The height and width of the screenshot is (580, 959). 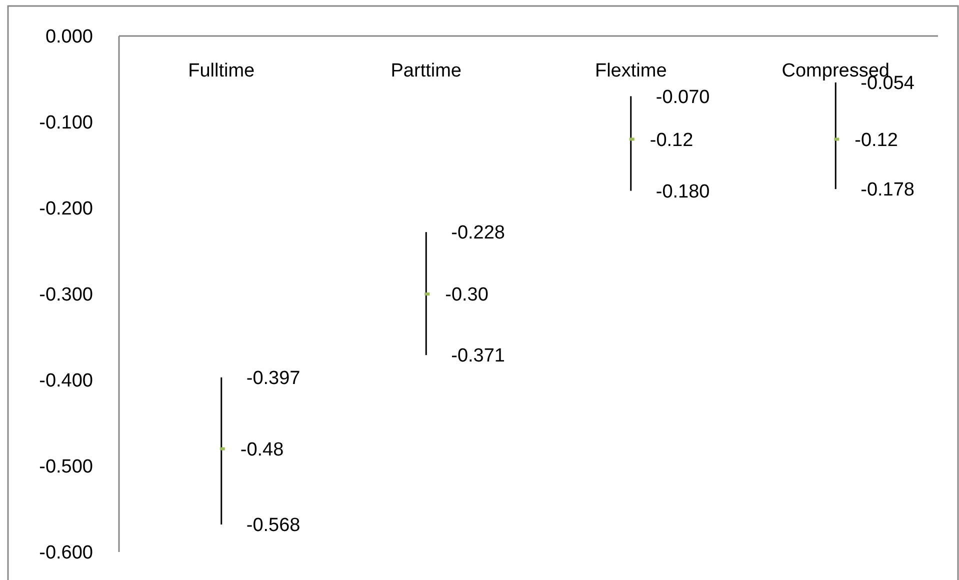 What do you see at coordinates (478, 233) in the screenshot?
I see `annotation: -0.228` at bounding box center [478, 233].